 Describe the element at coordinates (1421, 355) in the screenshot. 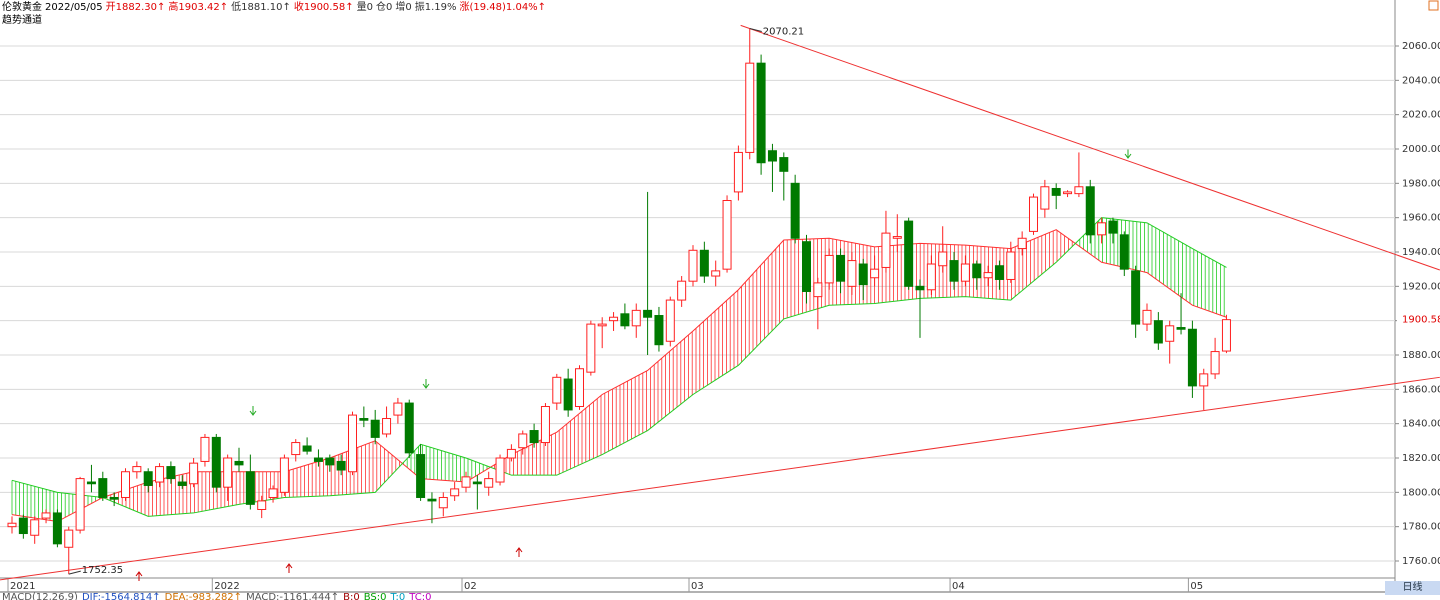

I see `y-tick-label: 1880.00` at that location.